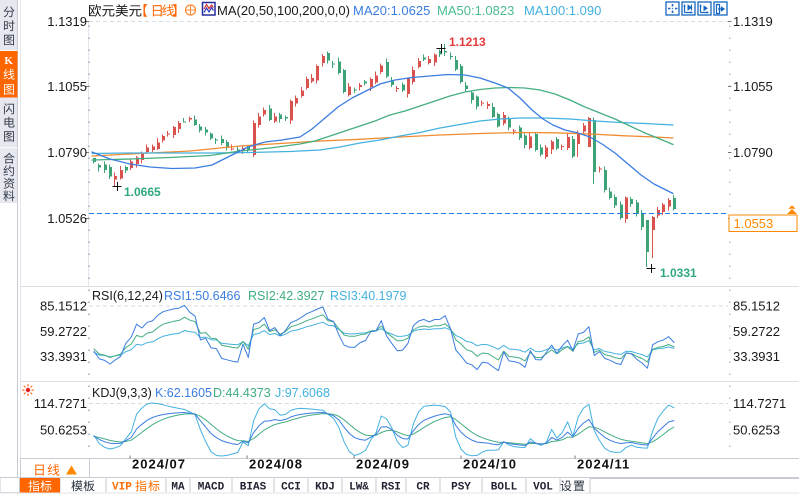 Image resolution: width=799 pixels, height=494 pixels. What do you see at coordinates (211, 488) in the screenshot?
I see `svg-text: MACD` at bounding box center [211, 488].